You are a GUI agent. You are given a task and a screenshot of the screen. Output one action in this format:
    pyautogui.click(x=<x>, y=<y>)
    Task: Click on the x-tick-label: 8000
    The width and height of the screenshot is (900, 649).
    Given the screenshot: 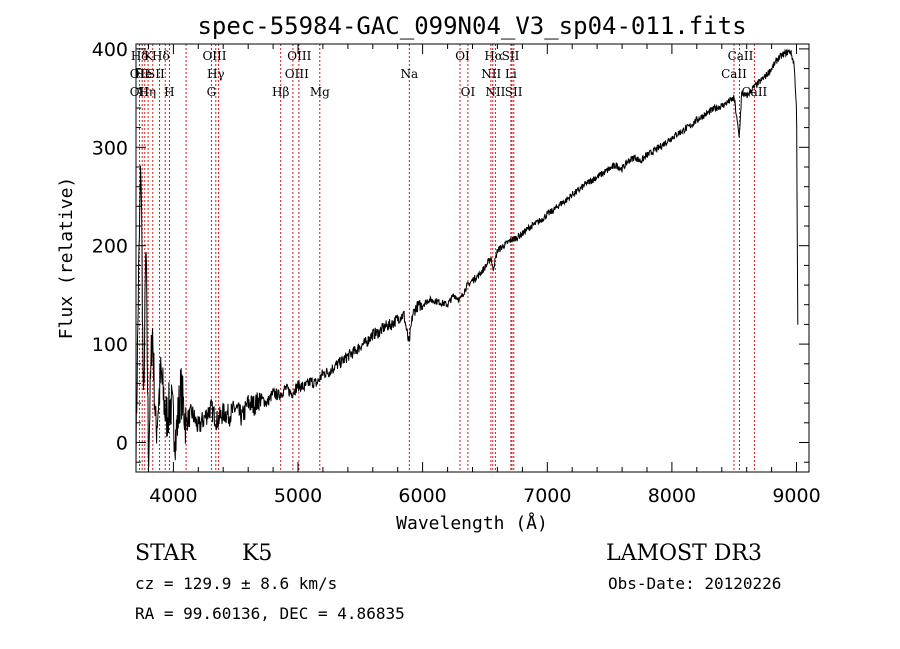 What is the action you would take?
    pyautogui.click(x=672, y=496)
    